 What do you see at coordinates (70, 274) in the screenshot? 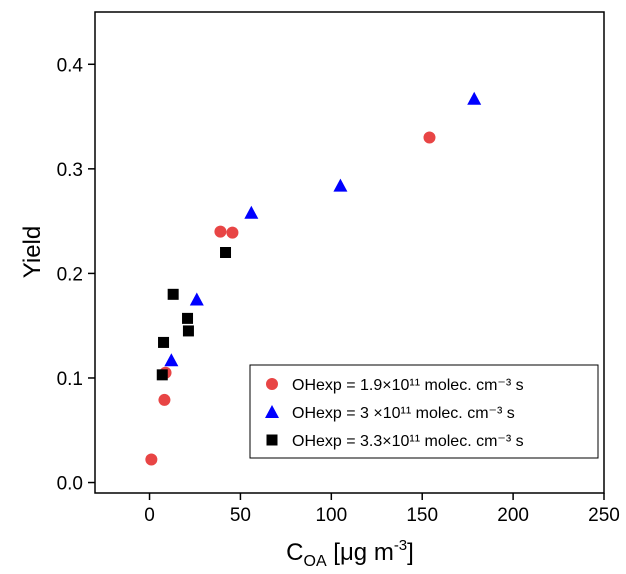
I see `y-tick-label: 0.2` at bounding box center [70, 274].